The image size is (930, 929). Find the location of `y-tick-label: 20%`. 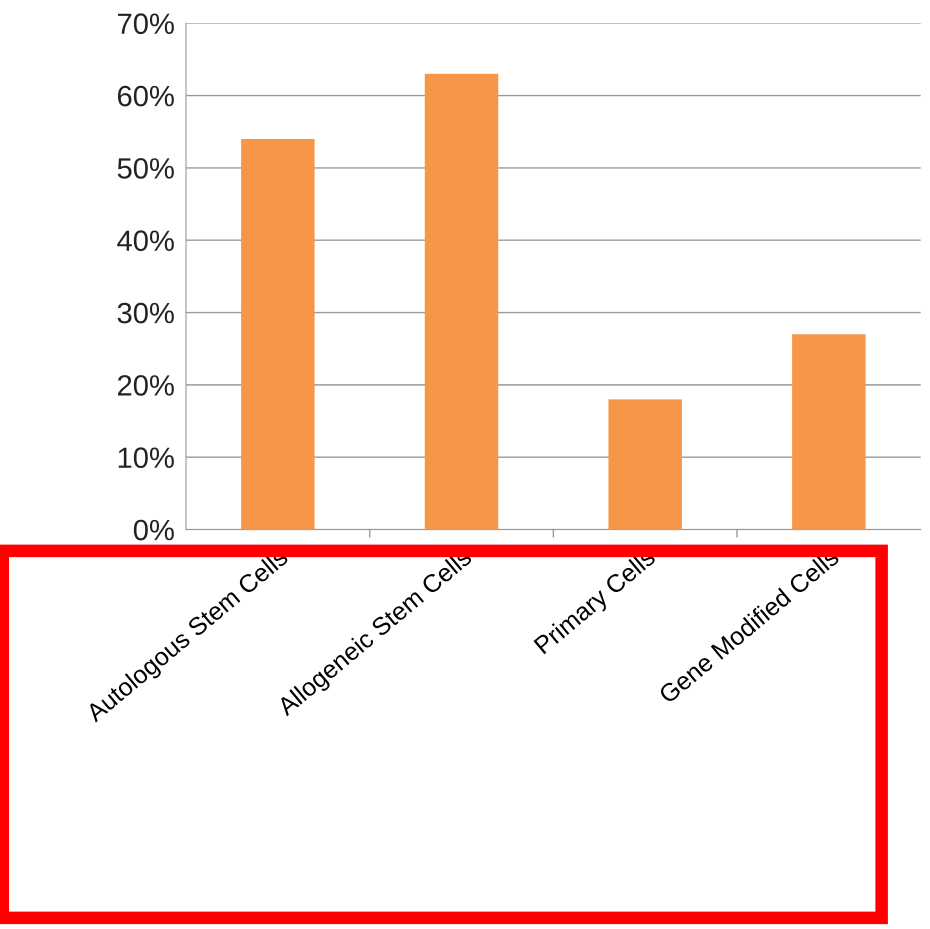

y-tick-label: 20% is located at coordinates (146, 385).